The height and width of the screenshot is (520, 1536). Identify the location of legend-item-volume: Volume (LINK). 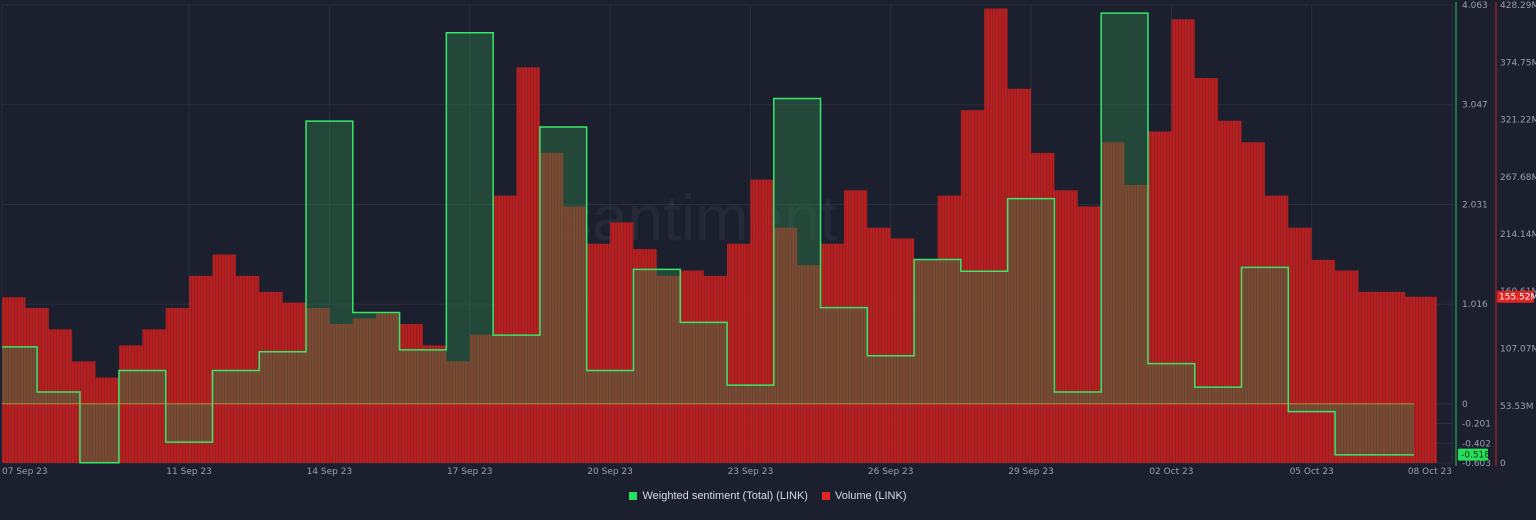
(864, 496).